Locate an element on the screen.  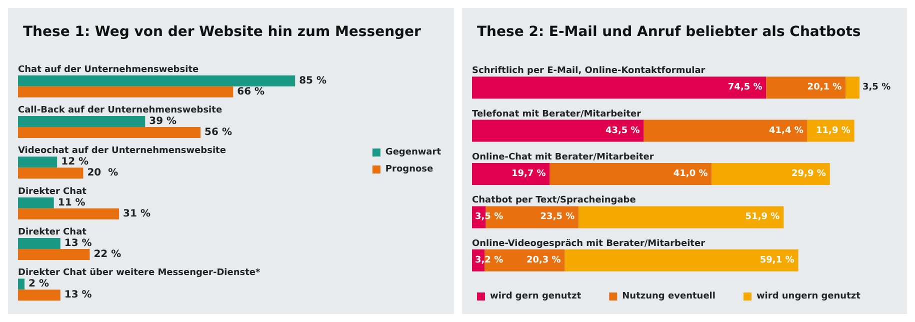
data-label: 56 % is located at coordinates (218, 132).